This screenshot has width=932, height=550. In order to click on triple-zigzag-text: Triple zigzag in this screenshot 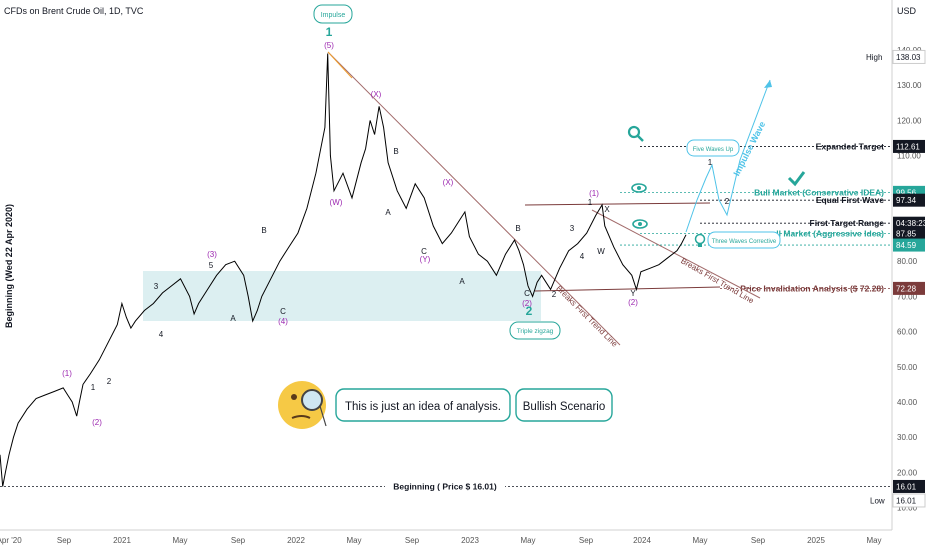, I will do `click(535, 331)`.